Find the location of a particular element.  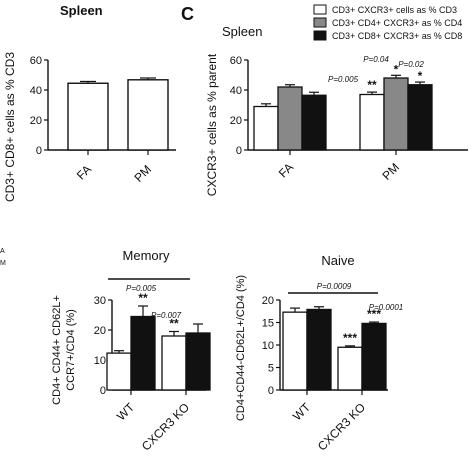

panel-a-bars is located at coordinates (118, 114).